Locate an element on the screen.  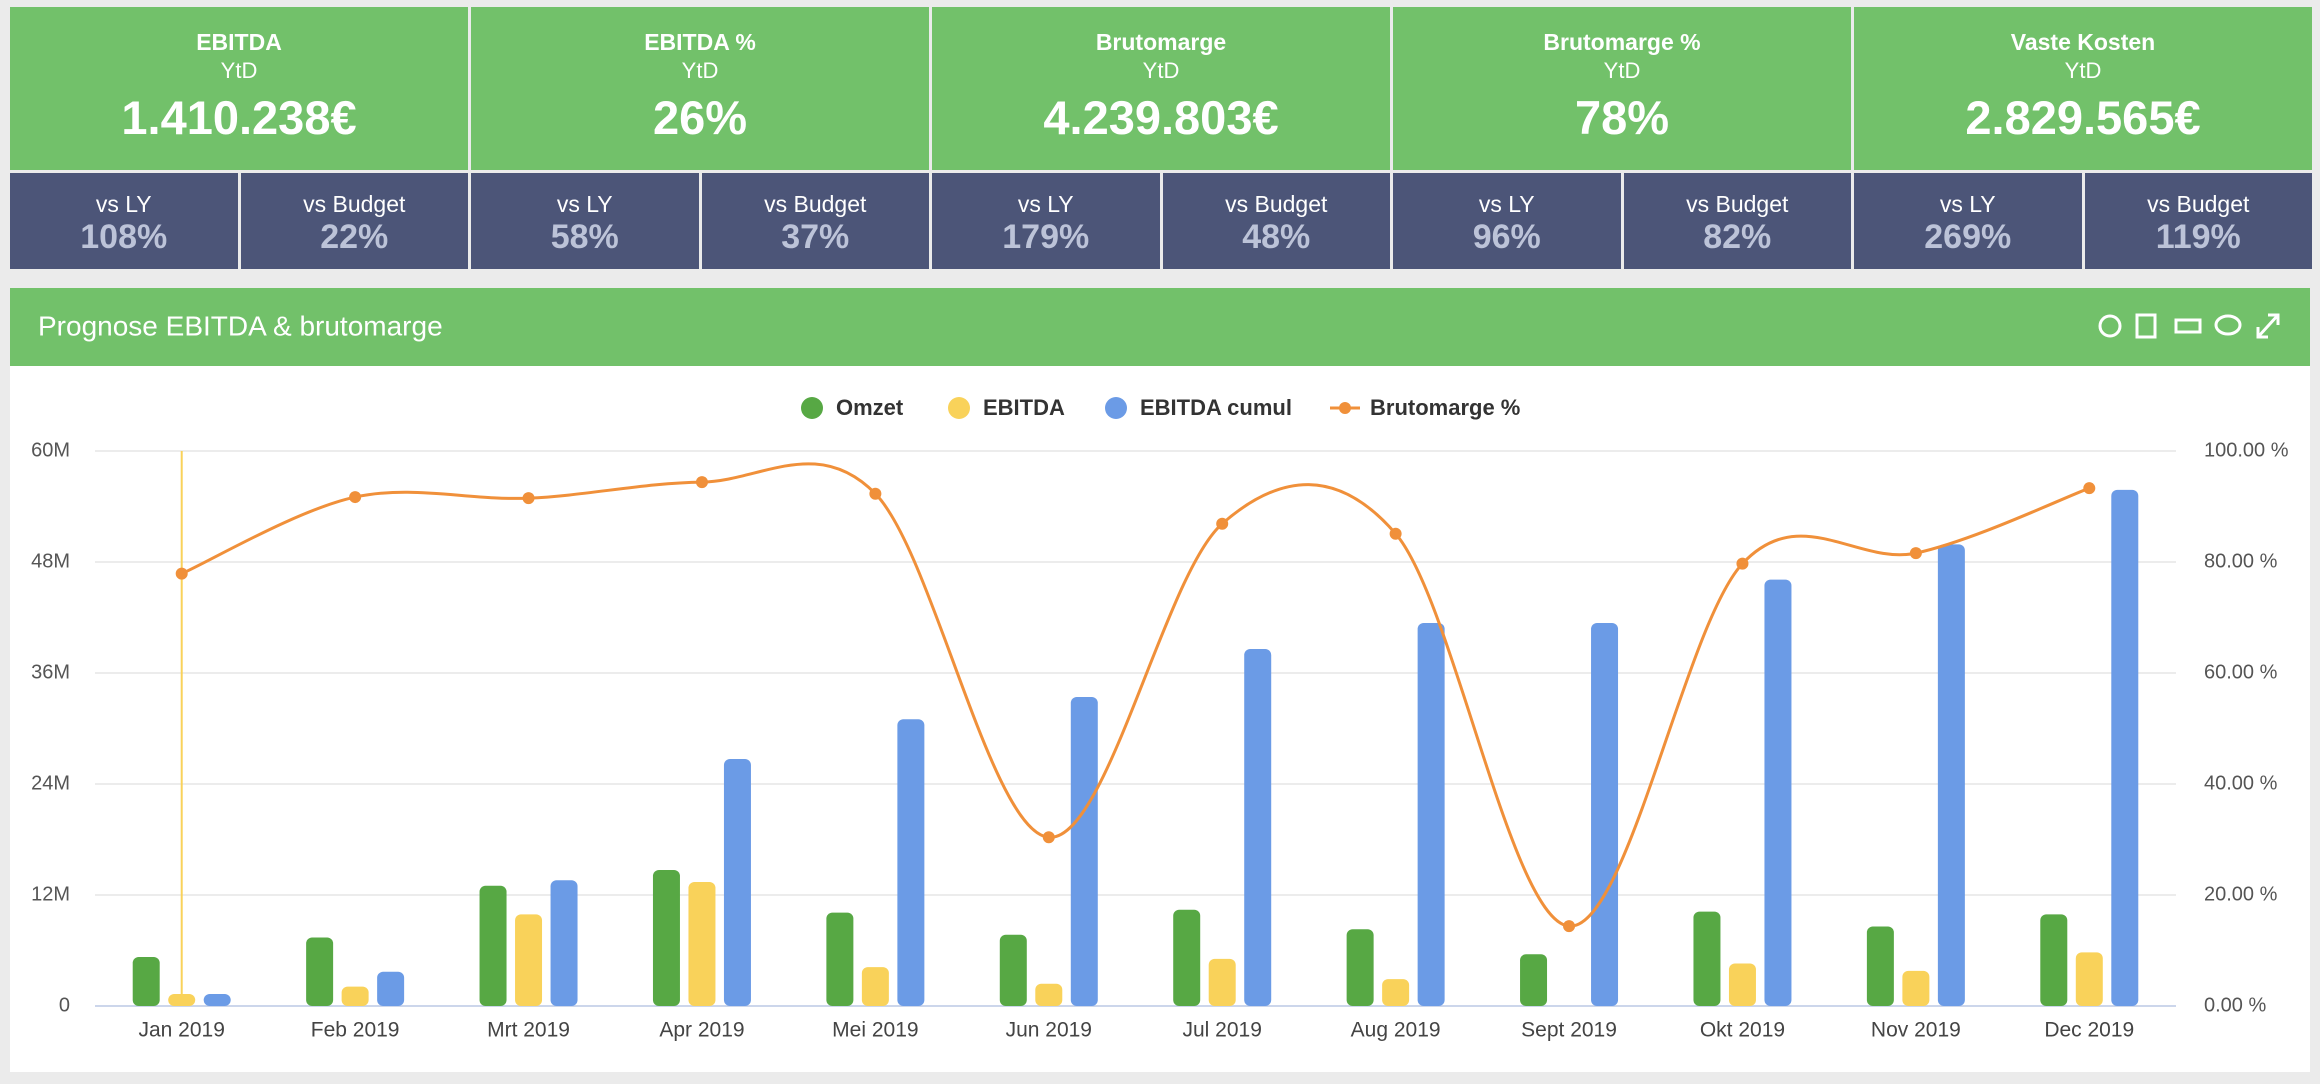
vs-ly-value: 96% is located at coordinates (1506, 237).